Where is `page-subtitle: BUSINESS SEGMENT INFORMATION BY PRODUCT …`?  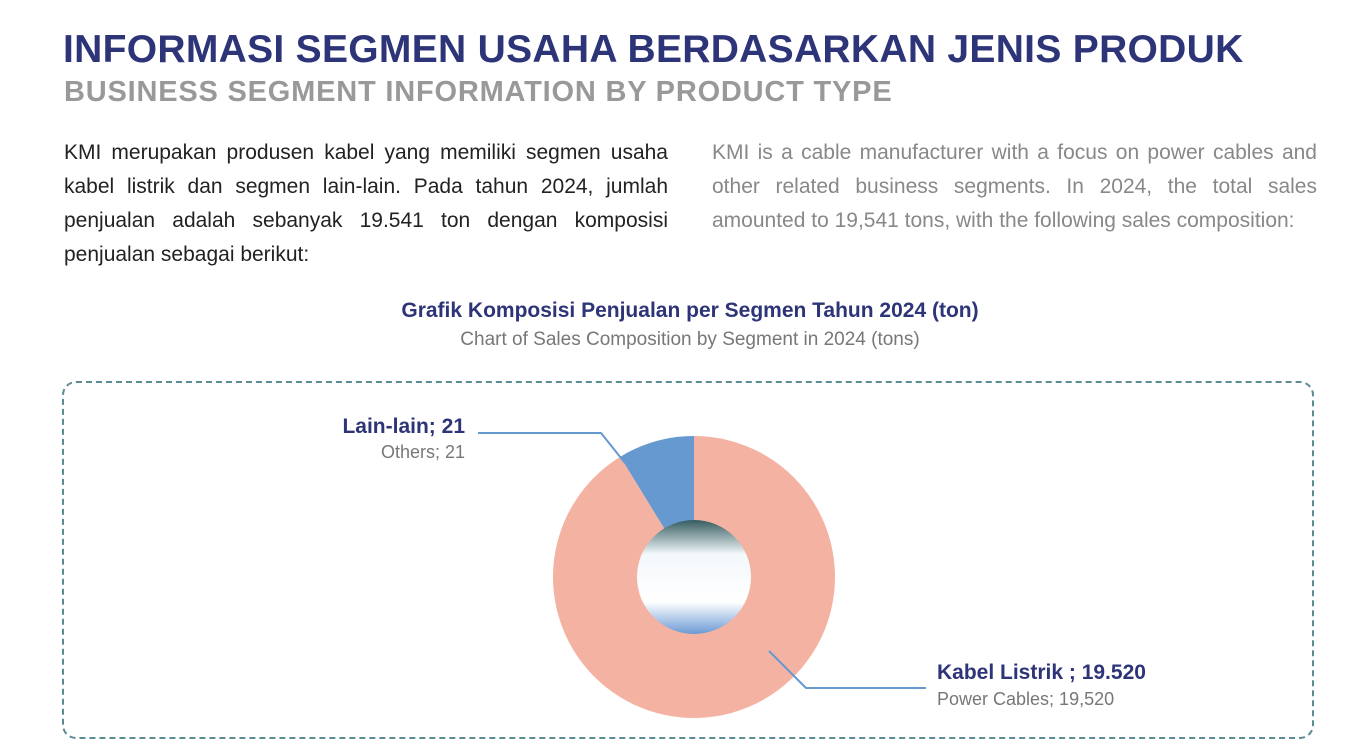 page-subtitle: BUSINESS SEGMENT INFORMATION BY PRODUCT … is located at coordinates (478, 92).